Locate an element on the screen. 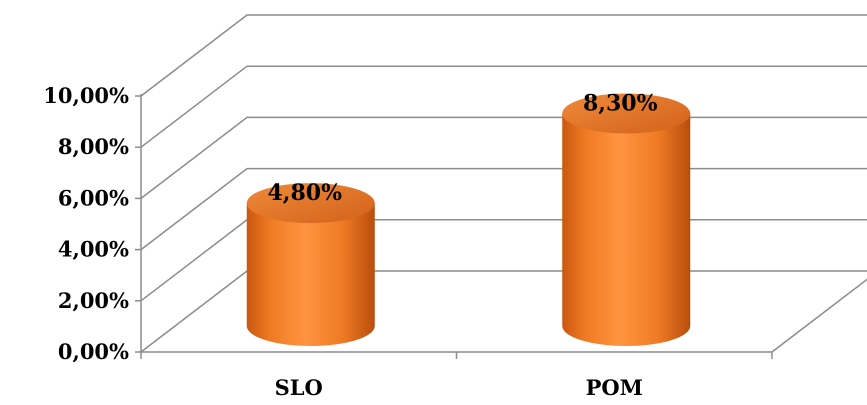 This screenshot has height=405, width=867. y-tick-label: 2,00% is located at coordinates (93, 300).